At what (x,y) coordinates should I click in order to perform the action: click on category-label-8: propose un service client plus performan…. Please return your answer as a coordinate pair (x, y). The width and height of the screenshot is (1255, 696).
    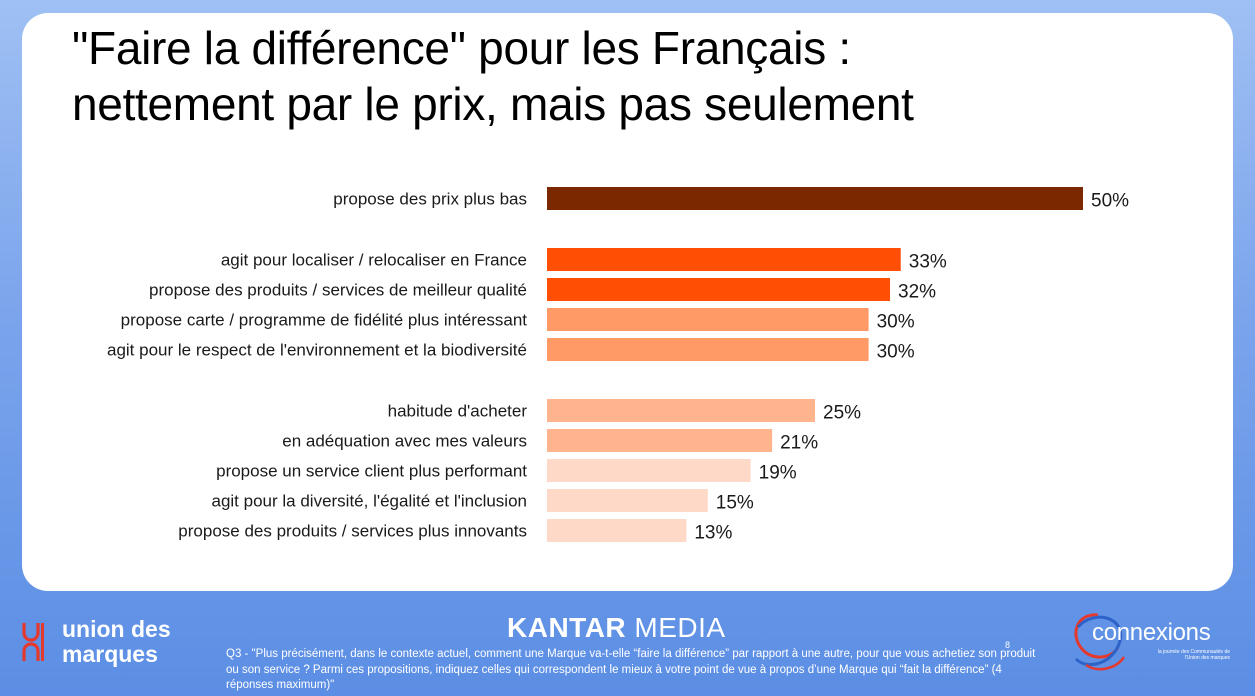
    Looking at the image, I should click on (371, 471).